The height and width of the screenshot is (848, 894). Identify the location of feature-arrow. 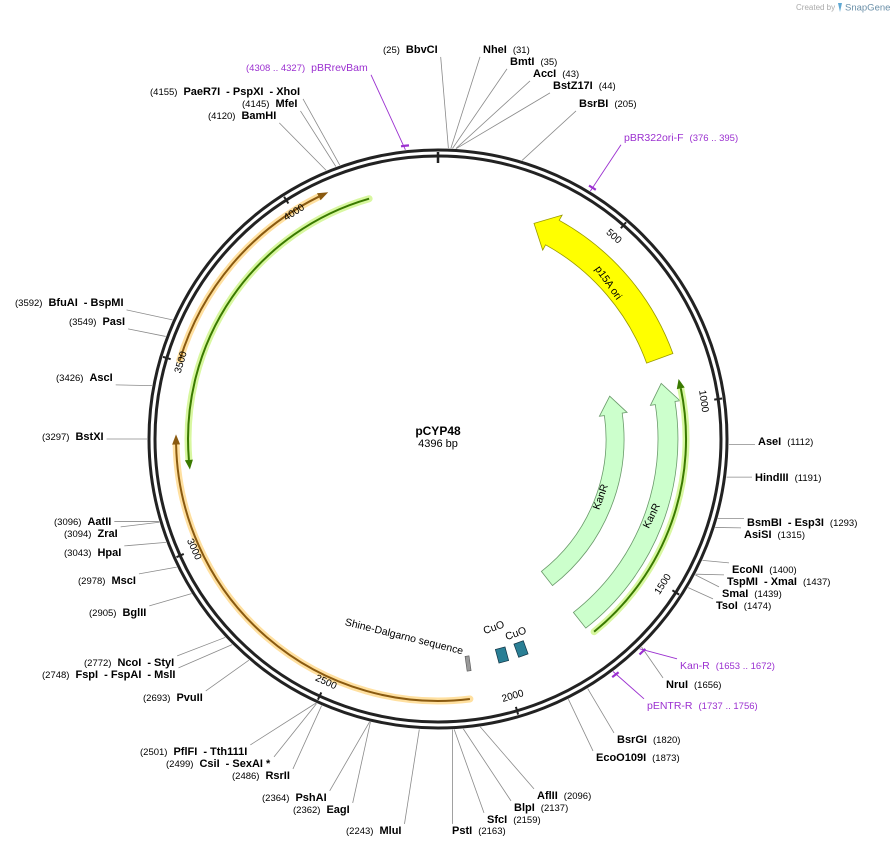
(626, 505).